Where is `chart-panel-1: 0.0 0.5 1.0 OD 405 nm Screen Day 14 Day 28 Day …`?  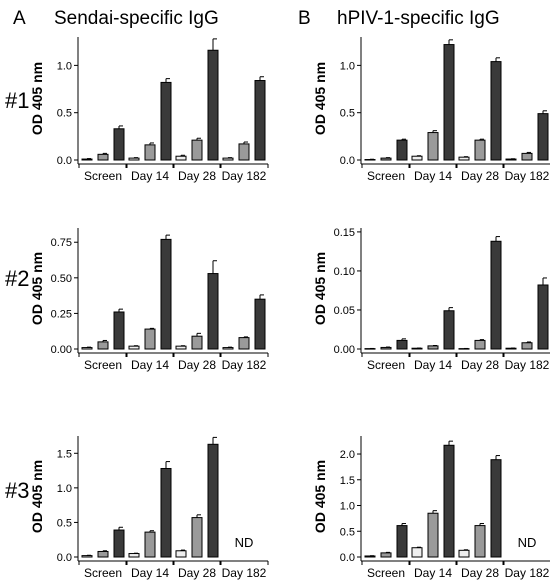
chart-panel-1: 0.0 0.5 1.0 OD 405 nm Screen Day 14 Day 28 Day … is located at coordinates (149, 110).